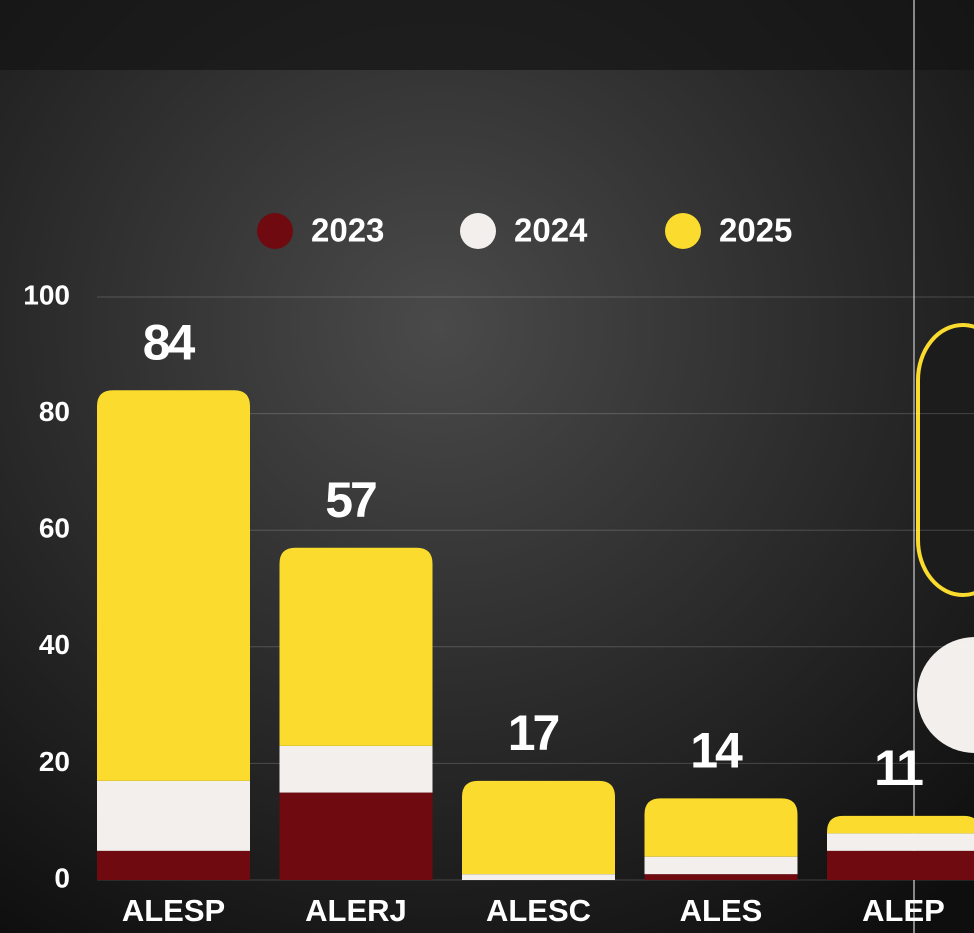 The width and height of the screenshot is (974, 933). What do you see at coordinates (356, 910) in the screenshot?
I see `x-tick-label: ALERJ` at bounding box center [356, 910].